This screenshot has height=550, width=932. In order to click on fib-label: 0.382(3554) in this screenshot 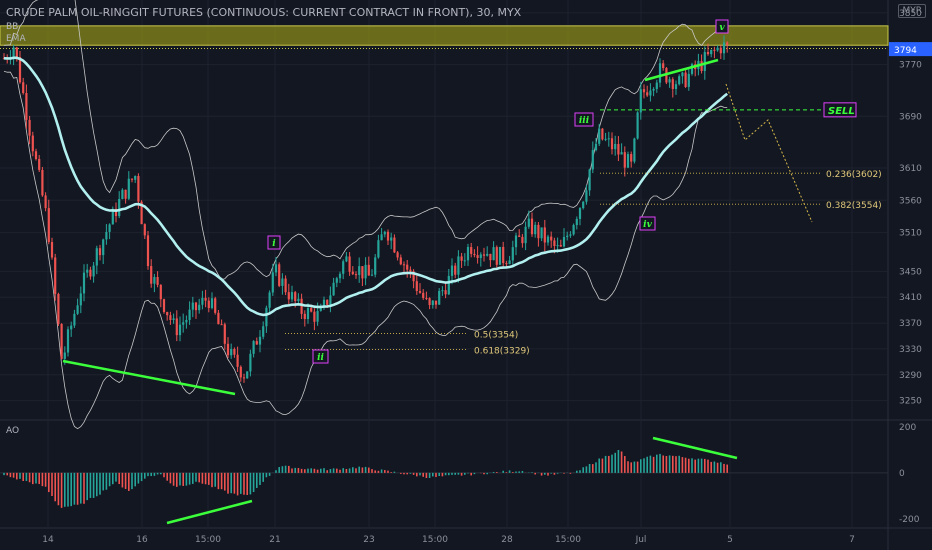, I will do `click(854, 206)`.